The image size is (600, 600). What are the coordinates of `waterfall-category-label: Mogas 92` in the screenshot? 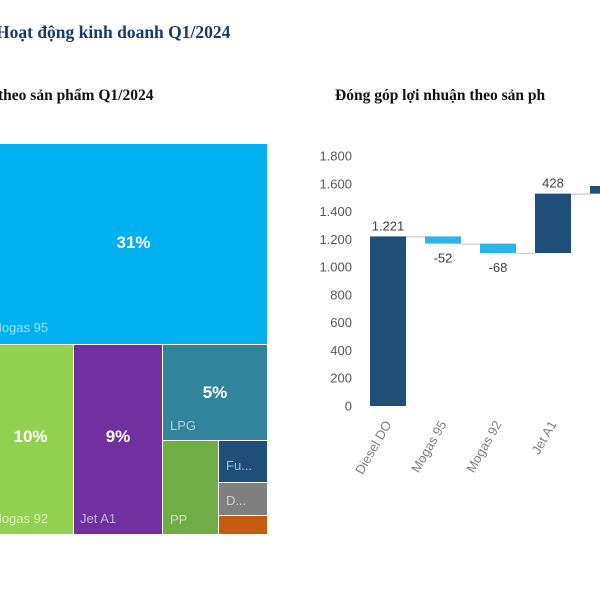 It's located at (484, 446).